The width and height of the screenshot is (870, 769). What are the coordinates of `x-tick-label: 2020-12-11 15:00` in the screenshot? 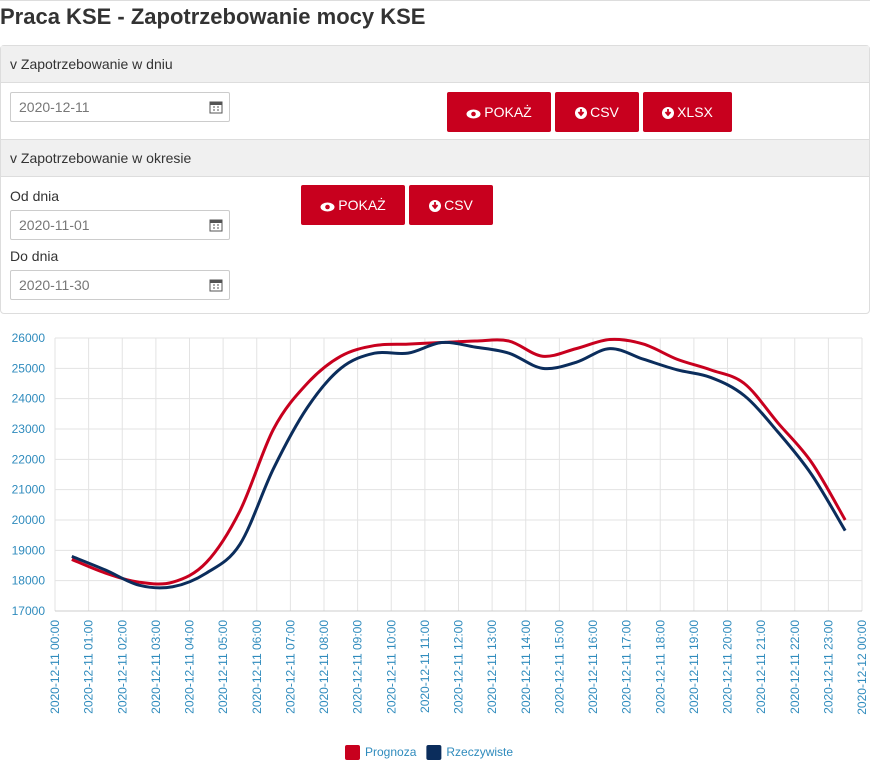 It's located at (559, 667).